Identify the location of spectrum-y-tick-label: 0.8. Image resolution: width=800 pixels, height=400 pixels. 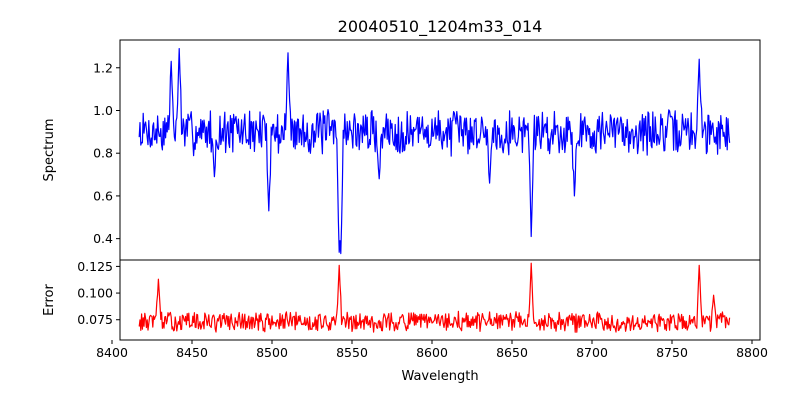
(103, 153).